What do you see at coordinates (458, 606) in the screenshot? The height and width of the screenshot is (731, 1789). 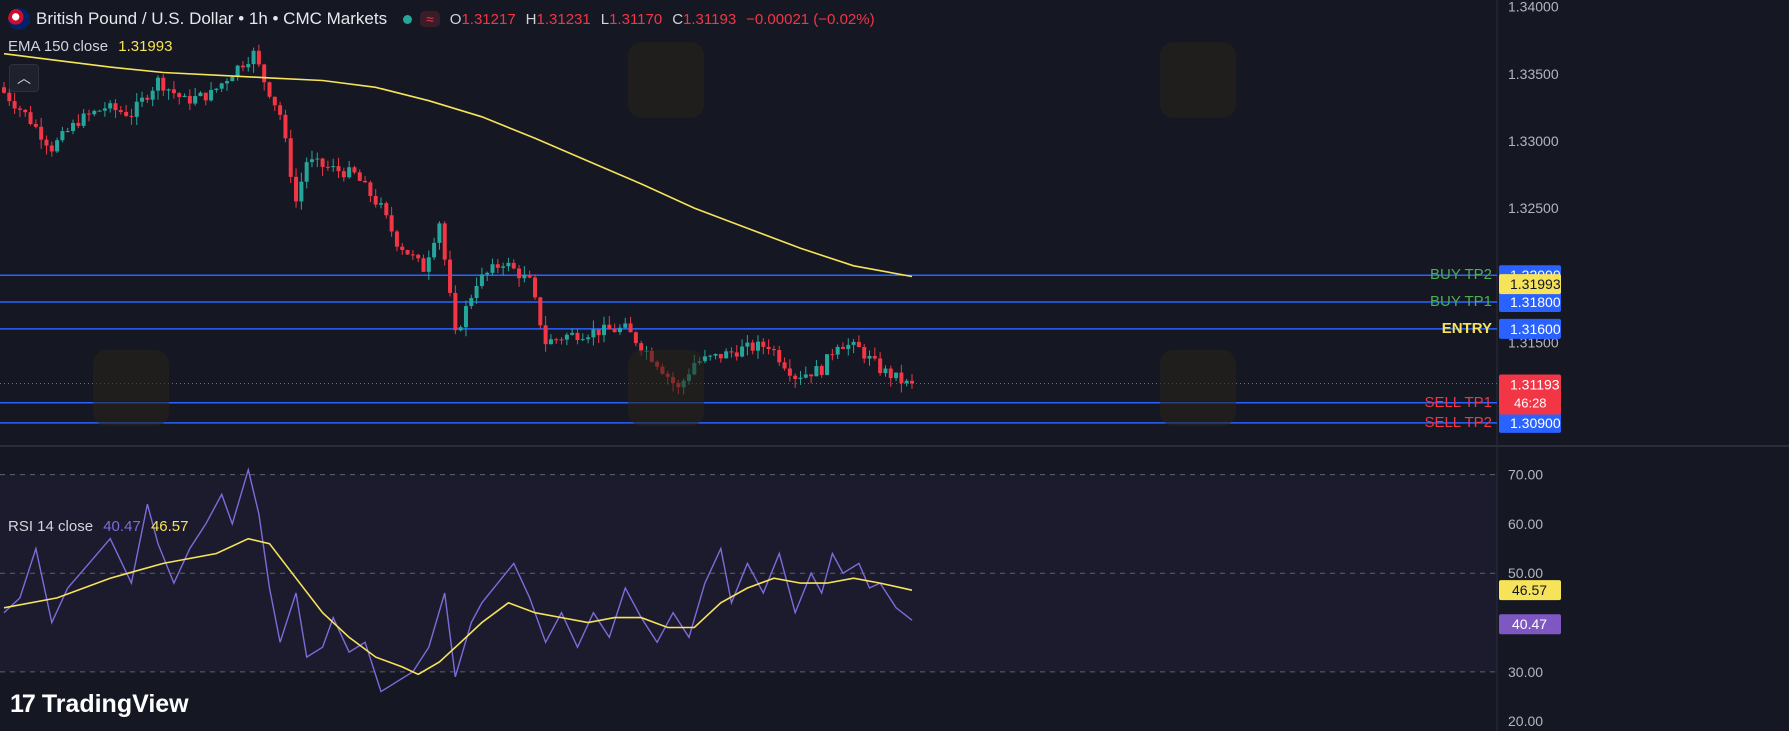 I see `rsi-ma-line` at bounding box center [458, 606].